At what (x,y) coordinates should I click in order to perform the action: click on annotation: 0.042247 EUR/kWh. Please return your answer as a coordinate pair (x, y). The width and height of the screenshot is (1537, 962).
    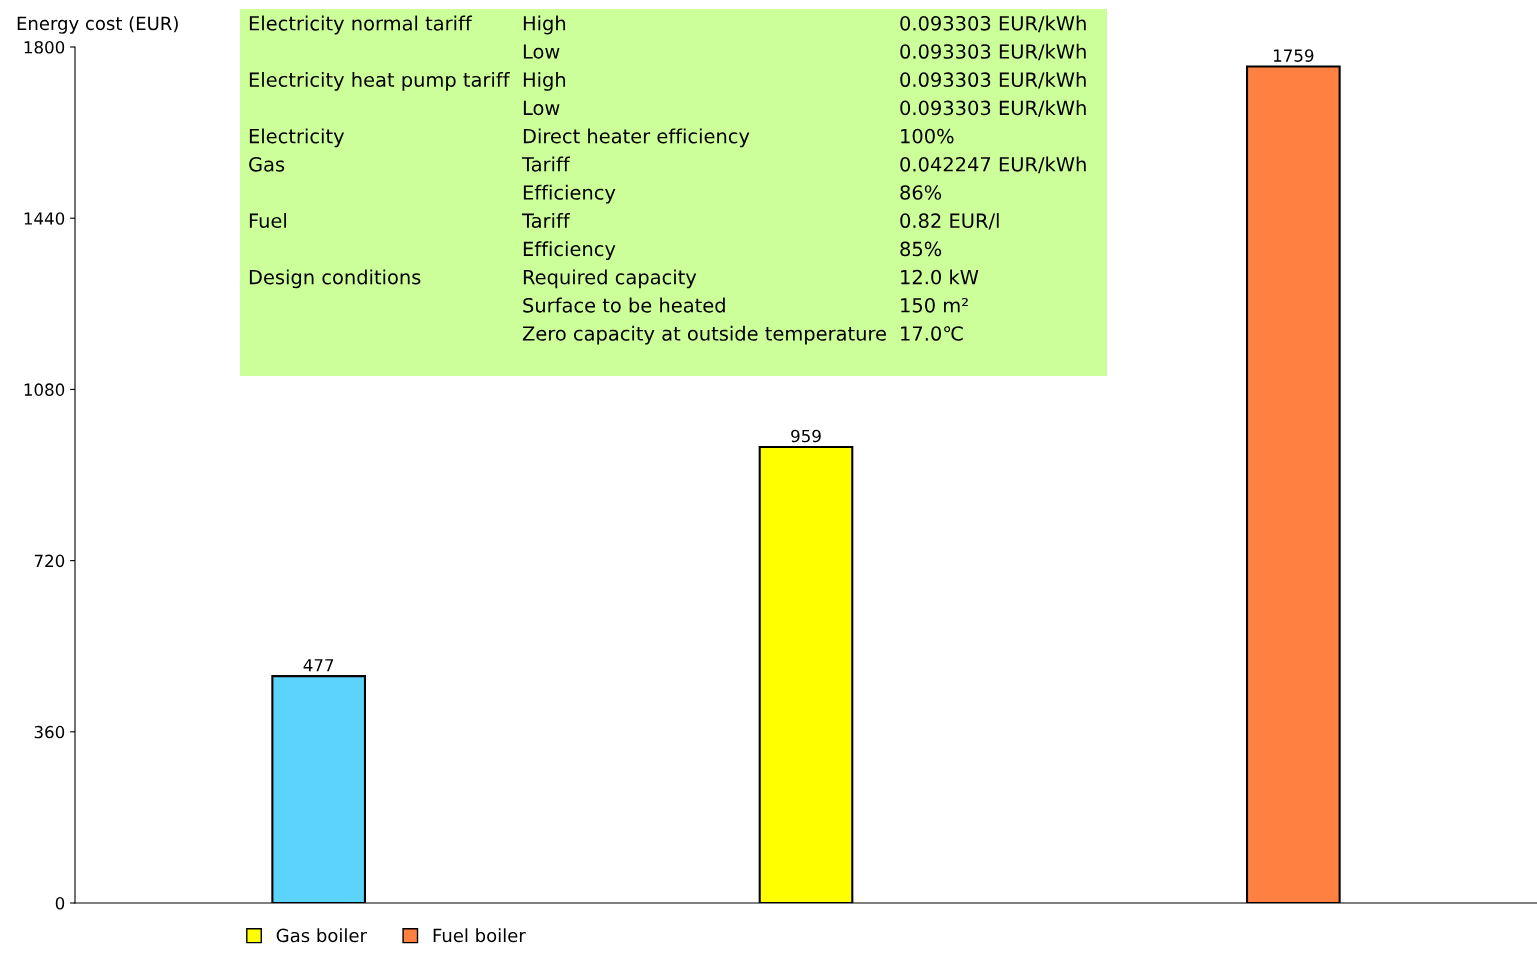
    Looking at the image, I should click on (993, 165).